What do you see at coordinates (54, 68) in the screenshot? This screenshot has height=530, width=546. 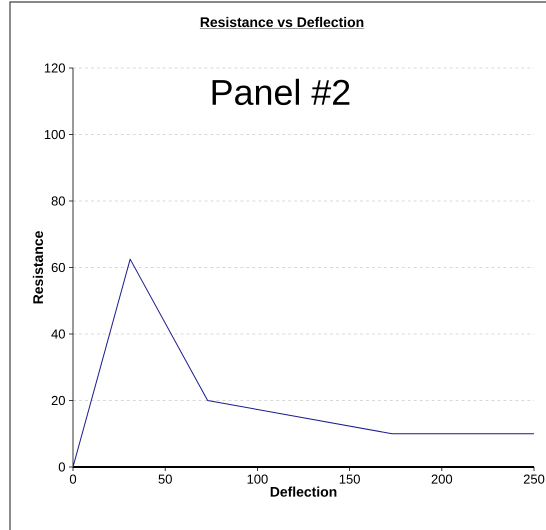 I see `y-tick-label: 120` at bounding box center [54, 68].